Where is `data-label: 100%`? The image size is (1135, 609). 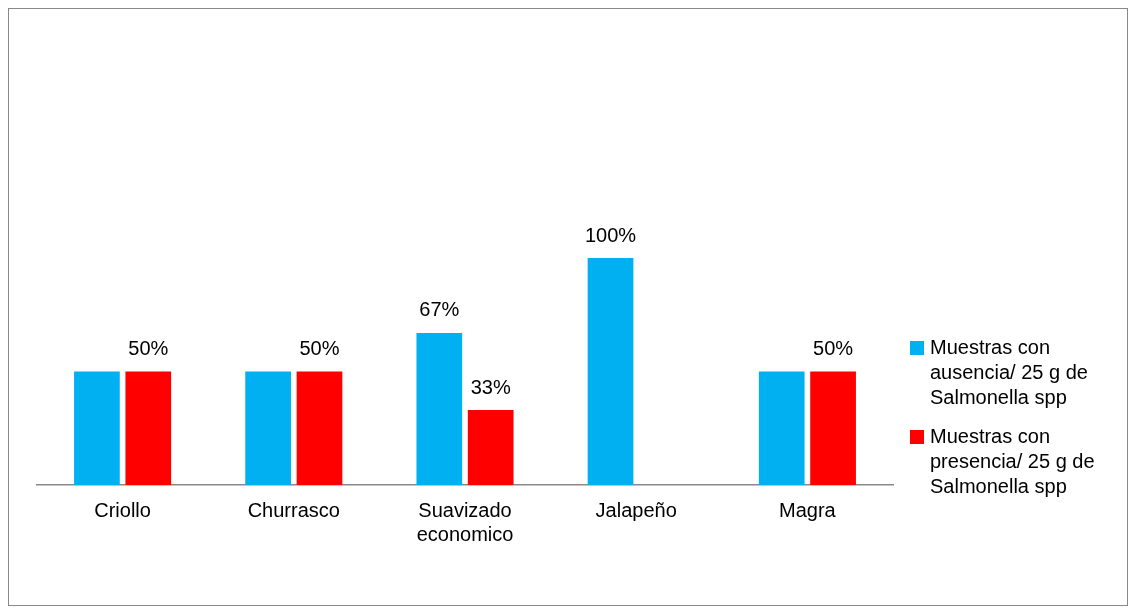
data-label: 100% is located at coordinates (610, 234).